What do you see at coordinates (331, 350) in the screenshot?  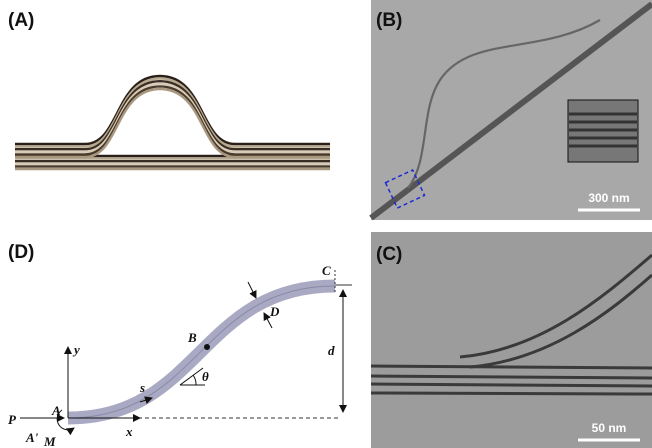 I see `diagram-label: d` at bounding box center [331, 350].